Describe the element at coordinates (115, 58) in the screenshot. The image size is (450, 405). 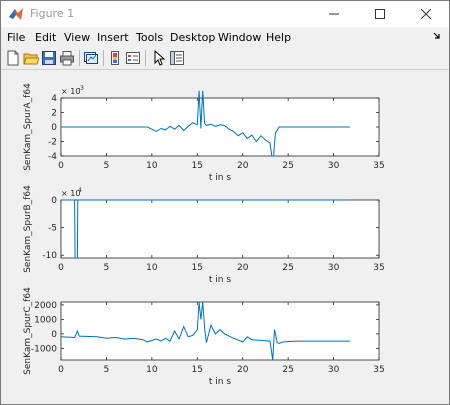
I see `insert-colorbar-icon` at that location.